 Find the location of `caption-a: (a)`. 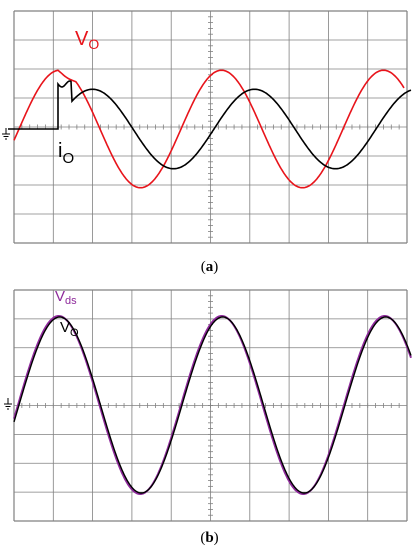

caption-a: (a) is located at coordinates (209, 267).